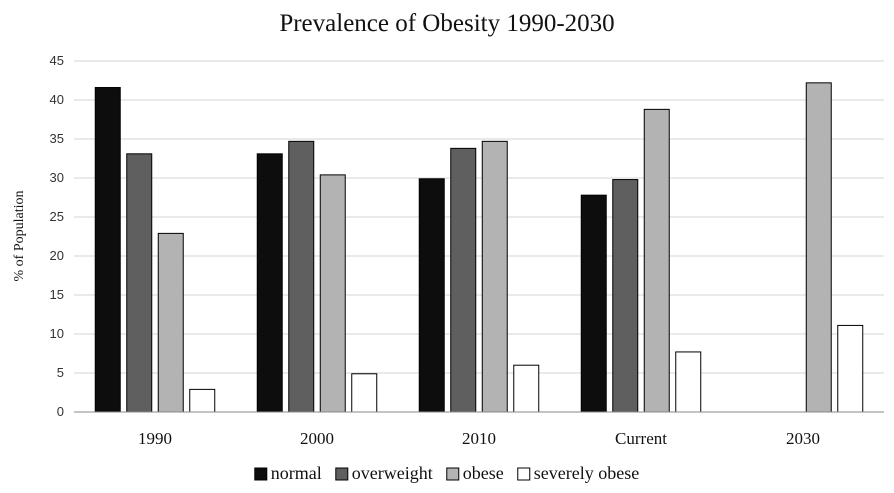 The height and width of the screenshot is (493, 894). What do you see at coordinates (494, 276) in the screenshot?
I see `bar-obese-2010` at bounding box center [494, 276].